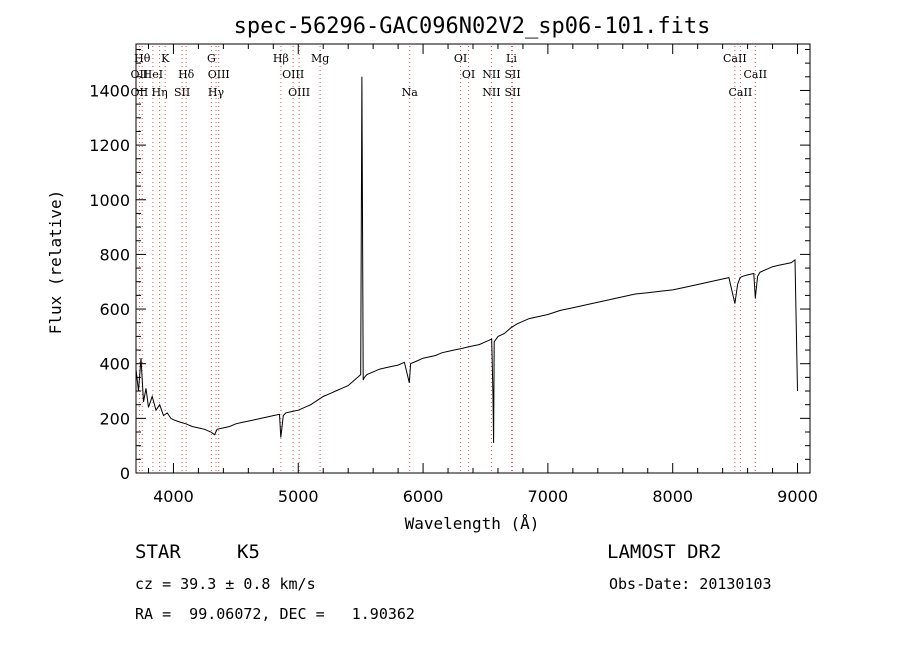 This screenshot has height=650, width=900. What do you see at coordinates (186, 74) in the screenshot?
I see `line-label-5-0: Hδ` at bounding box center [186, 74].